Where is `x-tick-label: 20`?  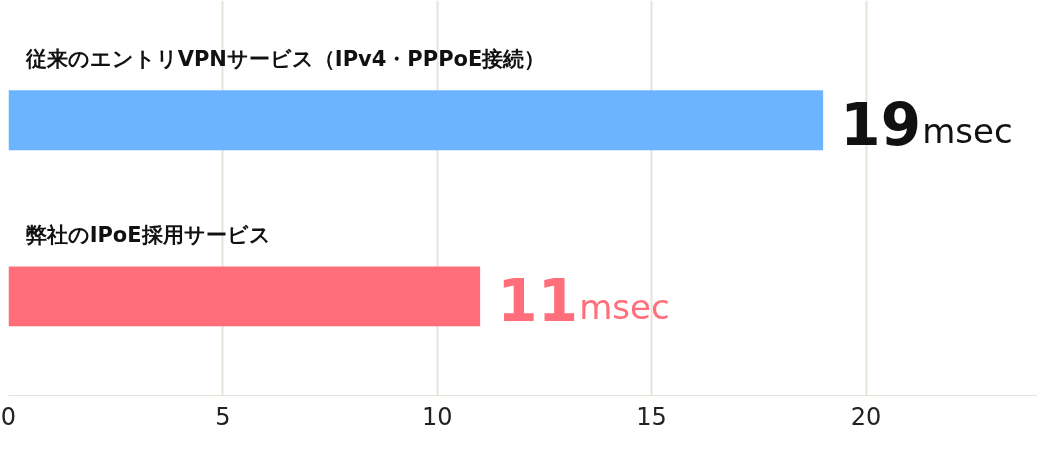
x-tick-label: 20 is located at coordinates (866, 416).